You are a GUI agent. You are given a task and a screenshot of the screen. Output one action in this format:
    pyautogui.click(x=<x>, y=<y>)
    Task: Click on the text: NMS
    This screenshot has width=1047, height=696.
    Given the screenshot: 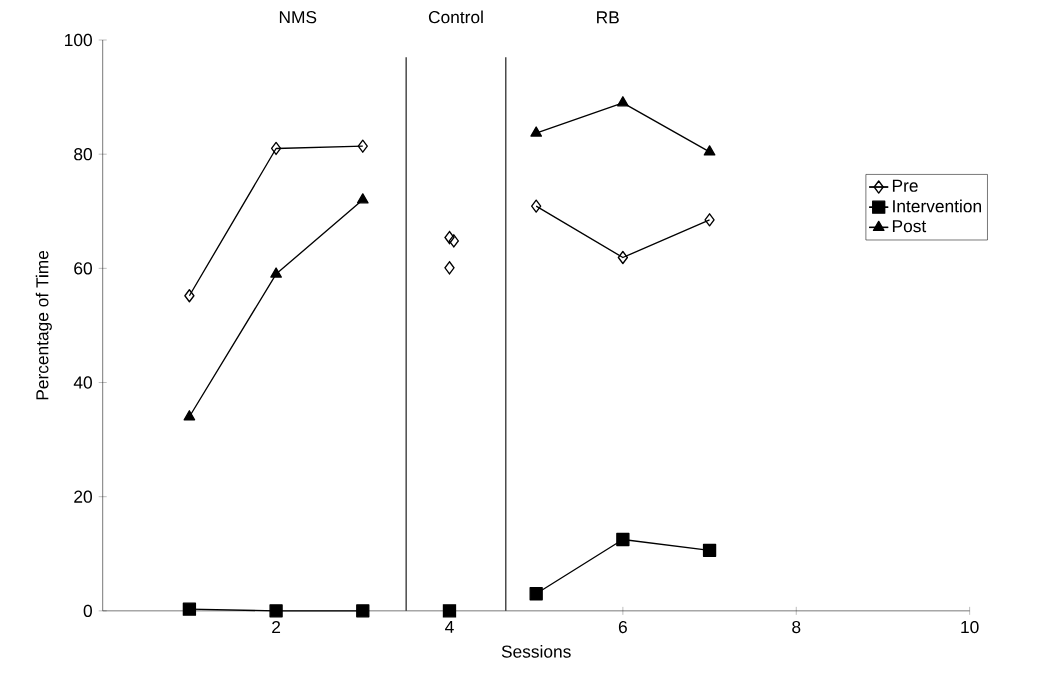 What is the action you would take?
    pyautogui.click(x=298, y=17)
    